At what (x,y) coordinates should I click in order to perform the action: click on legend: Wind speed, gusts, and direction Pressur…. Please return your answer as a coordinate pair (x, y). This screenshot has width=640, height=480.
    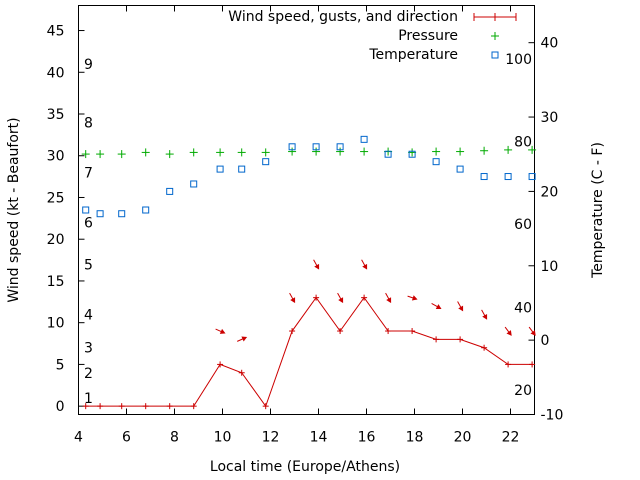
    Looking at the image, I should click on (372, 36).